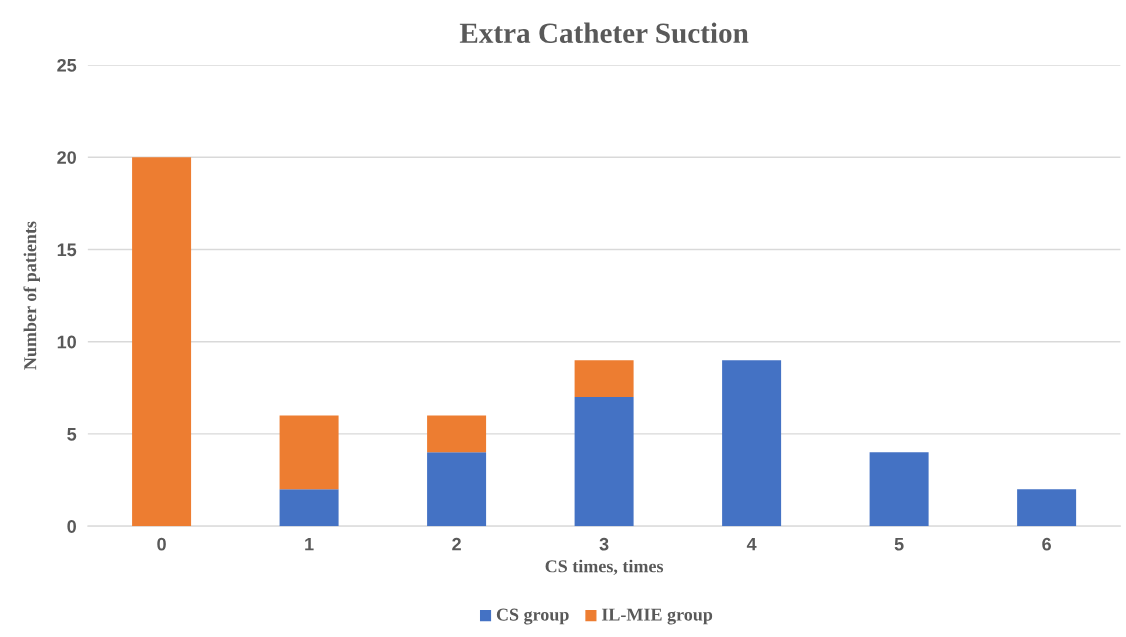  Describe the element at coordinates (161, 544) in the screenshot. I see `x-tick-label: 0` at that location.